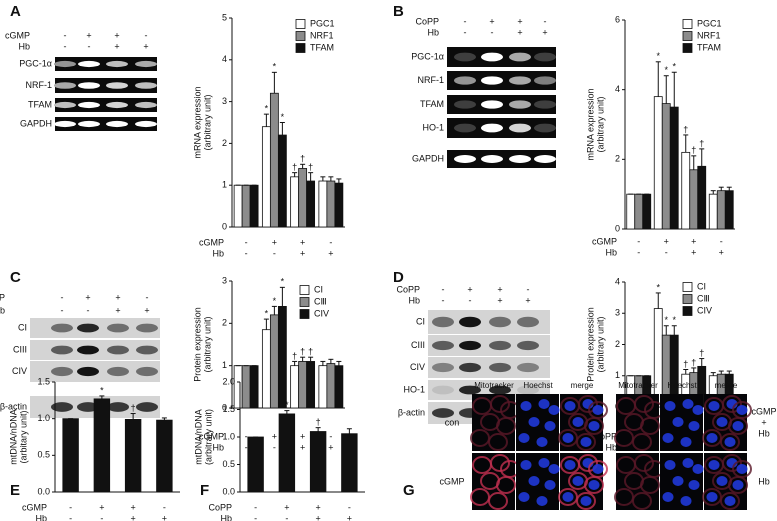 This screenshot has width=777, height=521. Describe the element at coordinates (43, 455) in the screenshot. I see `y-tick-label: 0.5` at that location.